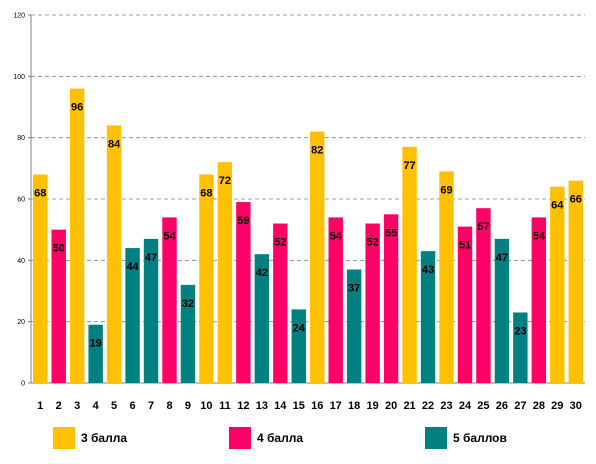 This screenshot has width=596, height=464. I want to click on legend-item: 3 балла, so click(90, 438).